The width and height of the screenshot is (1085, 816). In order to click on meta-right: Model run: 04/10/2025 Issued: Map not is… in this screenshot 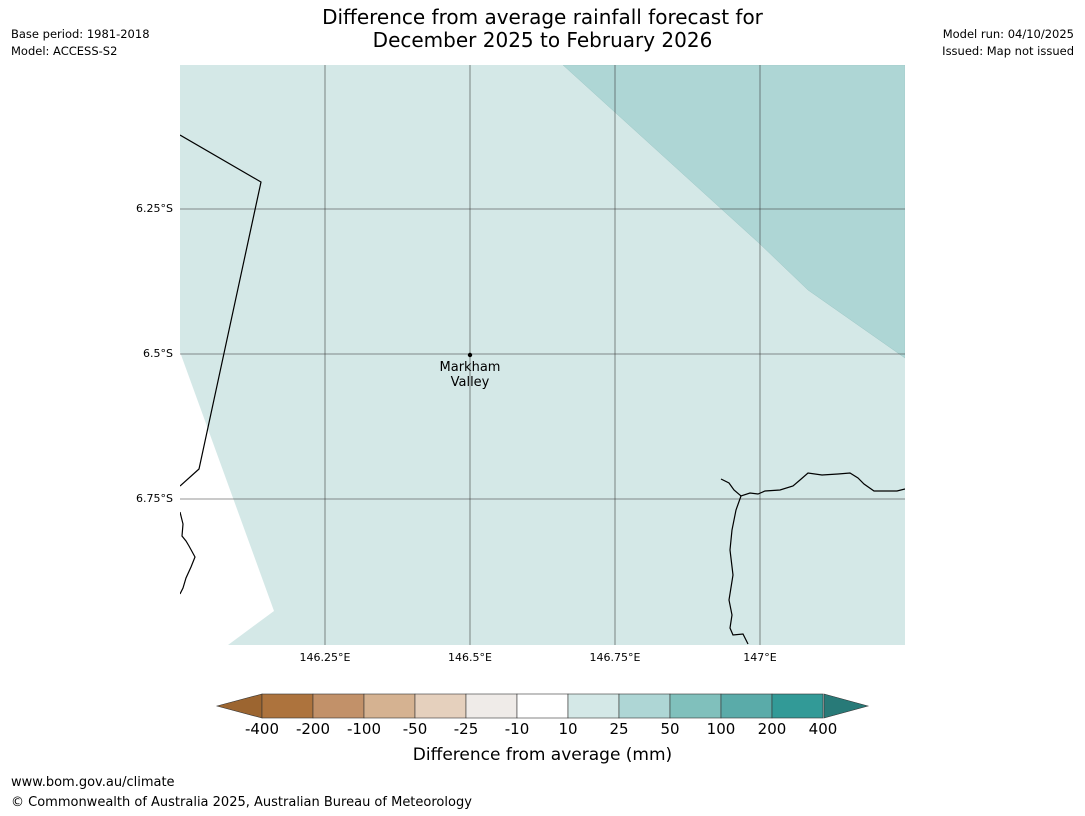, I will do `click(1008, 43)`.